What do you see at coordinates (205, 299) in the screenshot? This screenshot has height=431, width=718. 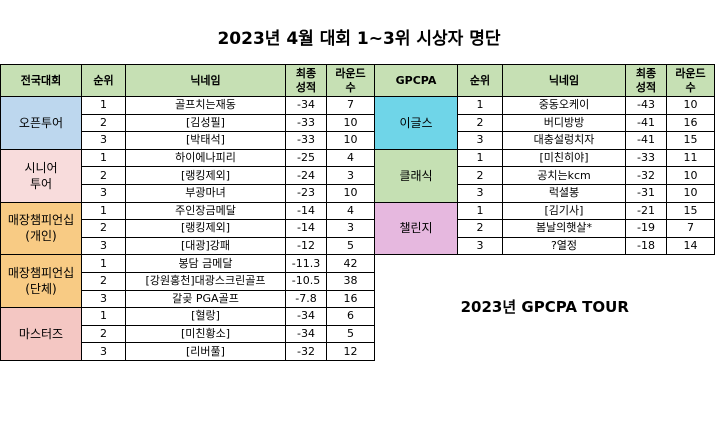 I see `nickname-cell: 갈곶 PGA골프` at bounding box center [205, 299].